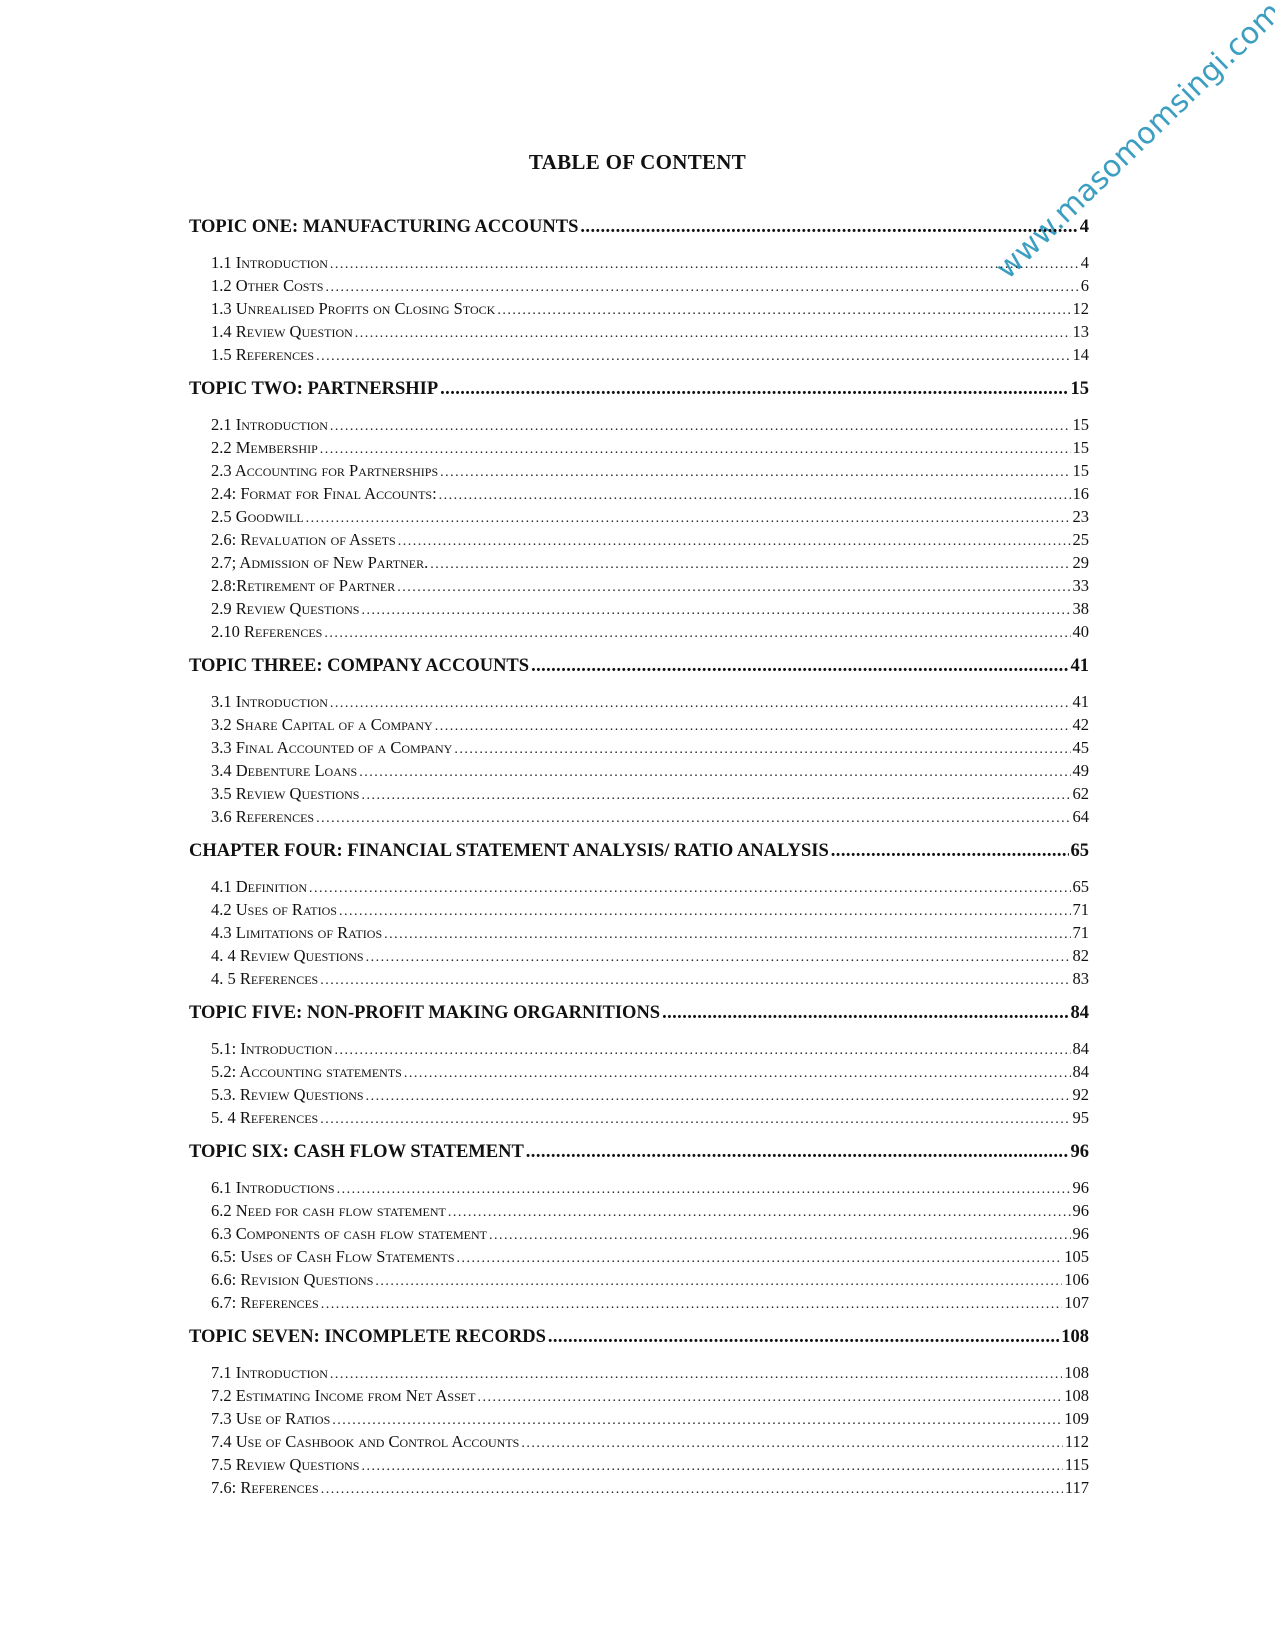  Describe the element at coordinates (292, 1279) in the screenshot. I see `toc-entry-label: 6.6: Revision Questions` at that location.